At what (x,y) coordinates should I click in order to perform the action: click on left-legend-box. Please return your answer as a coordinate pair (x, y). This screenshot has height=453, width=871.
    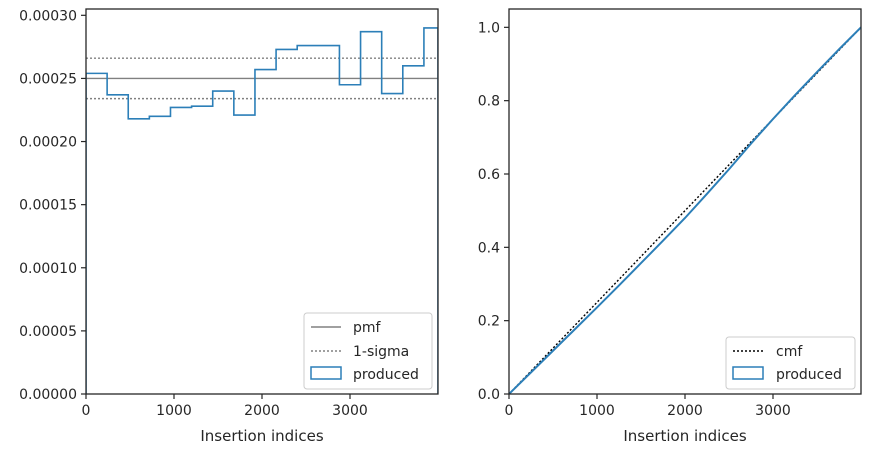
    Looking at the image, I should click on (368, 351).